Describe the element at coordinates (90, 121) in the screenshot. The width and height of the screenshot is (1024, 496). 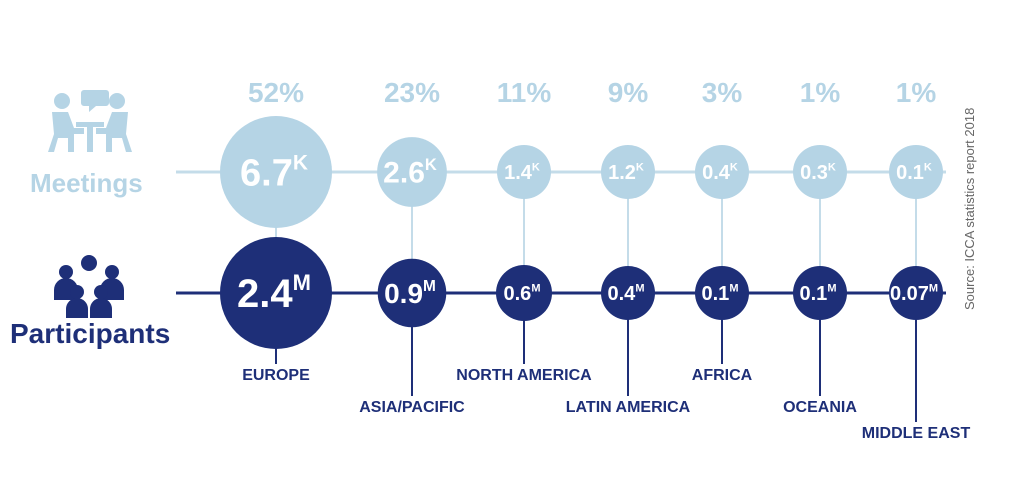
I see `meeting-people-icon` at that location.